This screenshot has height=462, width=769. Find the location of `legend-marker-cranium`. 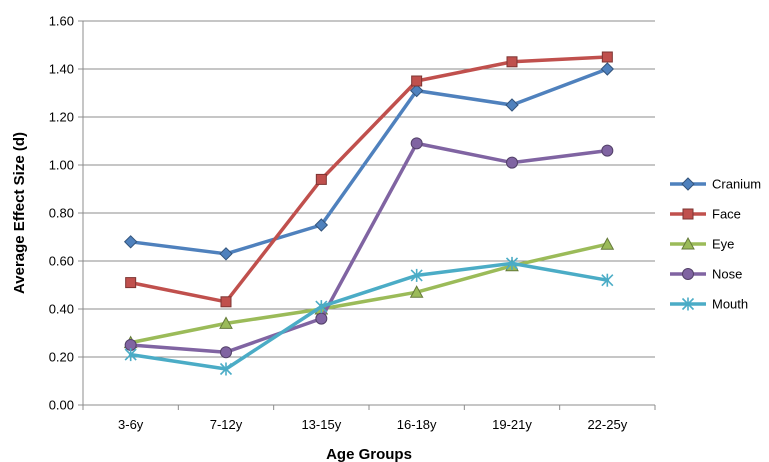

legend-marker-cranium is located at coordinates (688, 184).